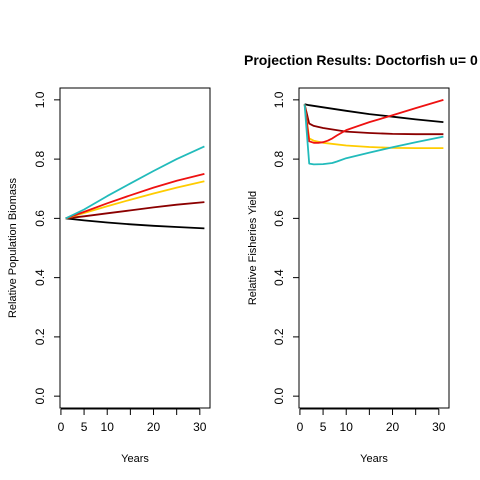 The image size is (480, 480). I want to click on y-axis-label: Relative Fisheries Yield, so click(253, 248).